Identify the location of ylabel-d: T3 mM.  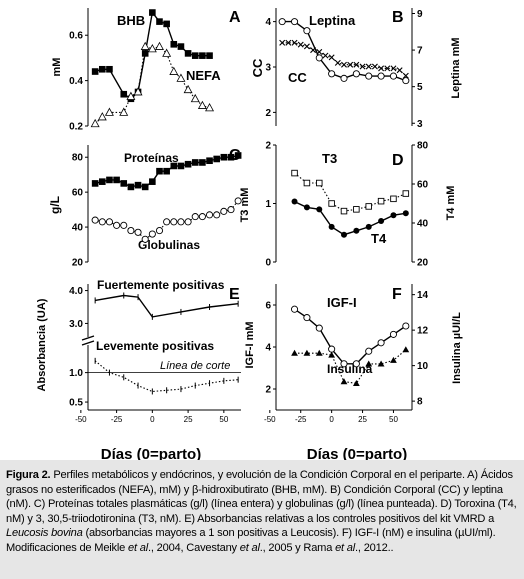
(245, 205).